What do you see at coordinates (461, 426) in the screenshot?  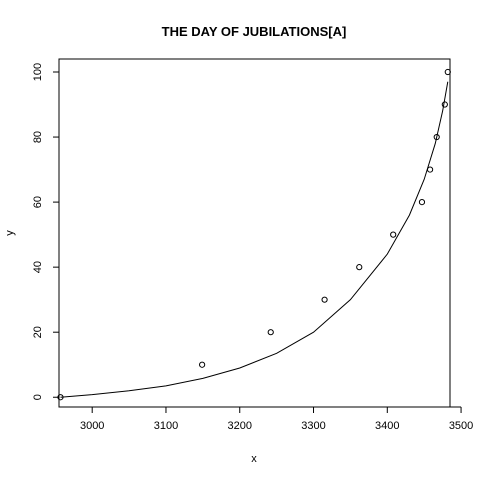 I see `x-tick-label: 3500` at bounding box center [461, 426].